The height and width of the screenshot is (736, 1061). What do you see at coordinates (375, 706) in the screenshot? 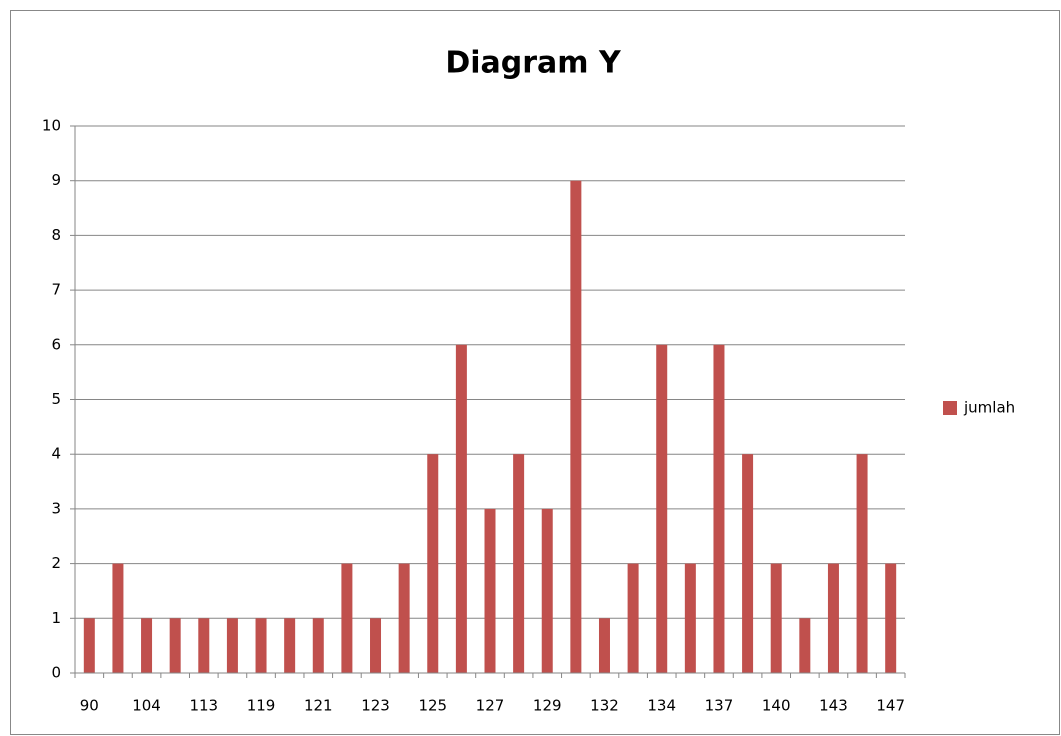
I see `x-tick-label: 123` at bounding box center [375, 706].